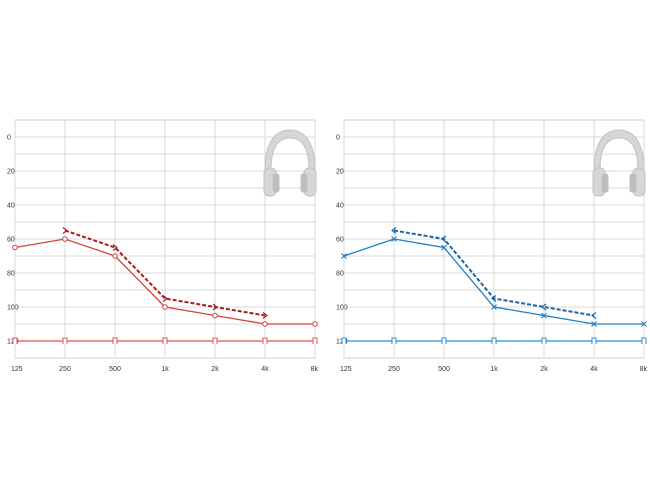 The image size is (650, 490). I want to click on series-solid-x, so click(494, 281).